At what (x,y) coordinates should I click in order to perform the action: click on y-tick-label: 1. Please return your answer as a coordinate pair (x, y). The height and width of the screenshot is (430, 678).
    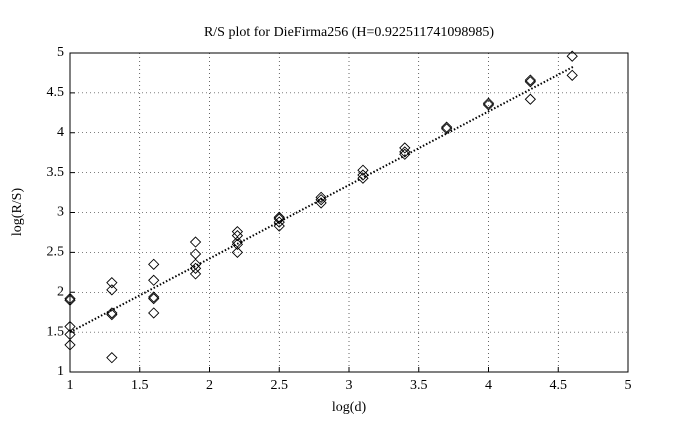
    Looking at the image, I should click on (60, 371).